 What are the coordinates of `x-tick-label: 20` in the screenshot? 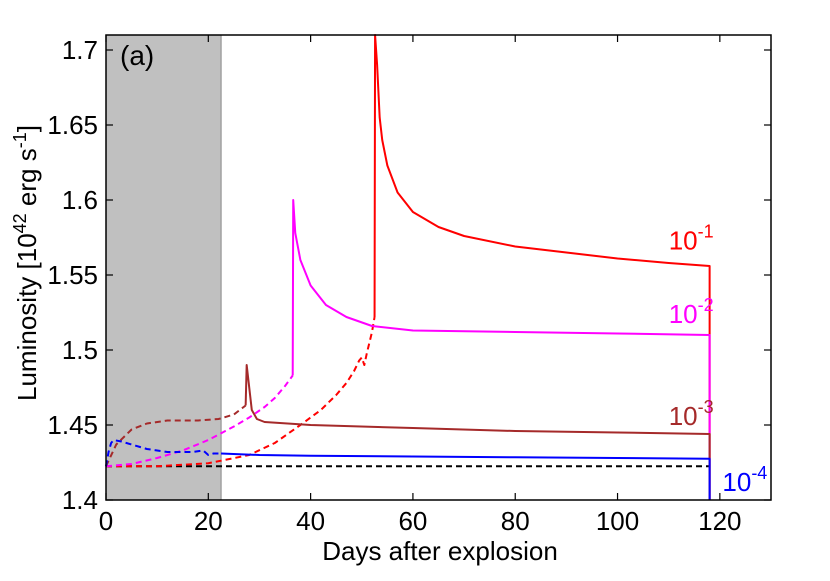 It's located at (208, 521).